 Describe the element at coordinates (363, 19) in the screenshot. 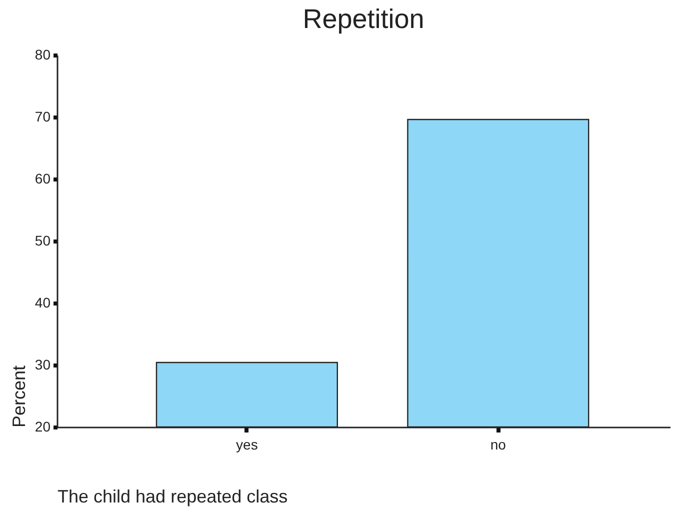

I see `chart-title: Repetition` at that location.